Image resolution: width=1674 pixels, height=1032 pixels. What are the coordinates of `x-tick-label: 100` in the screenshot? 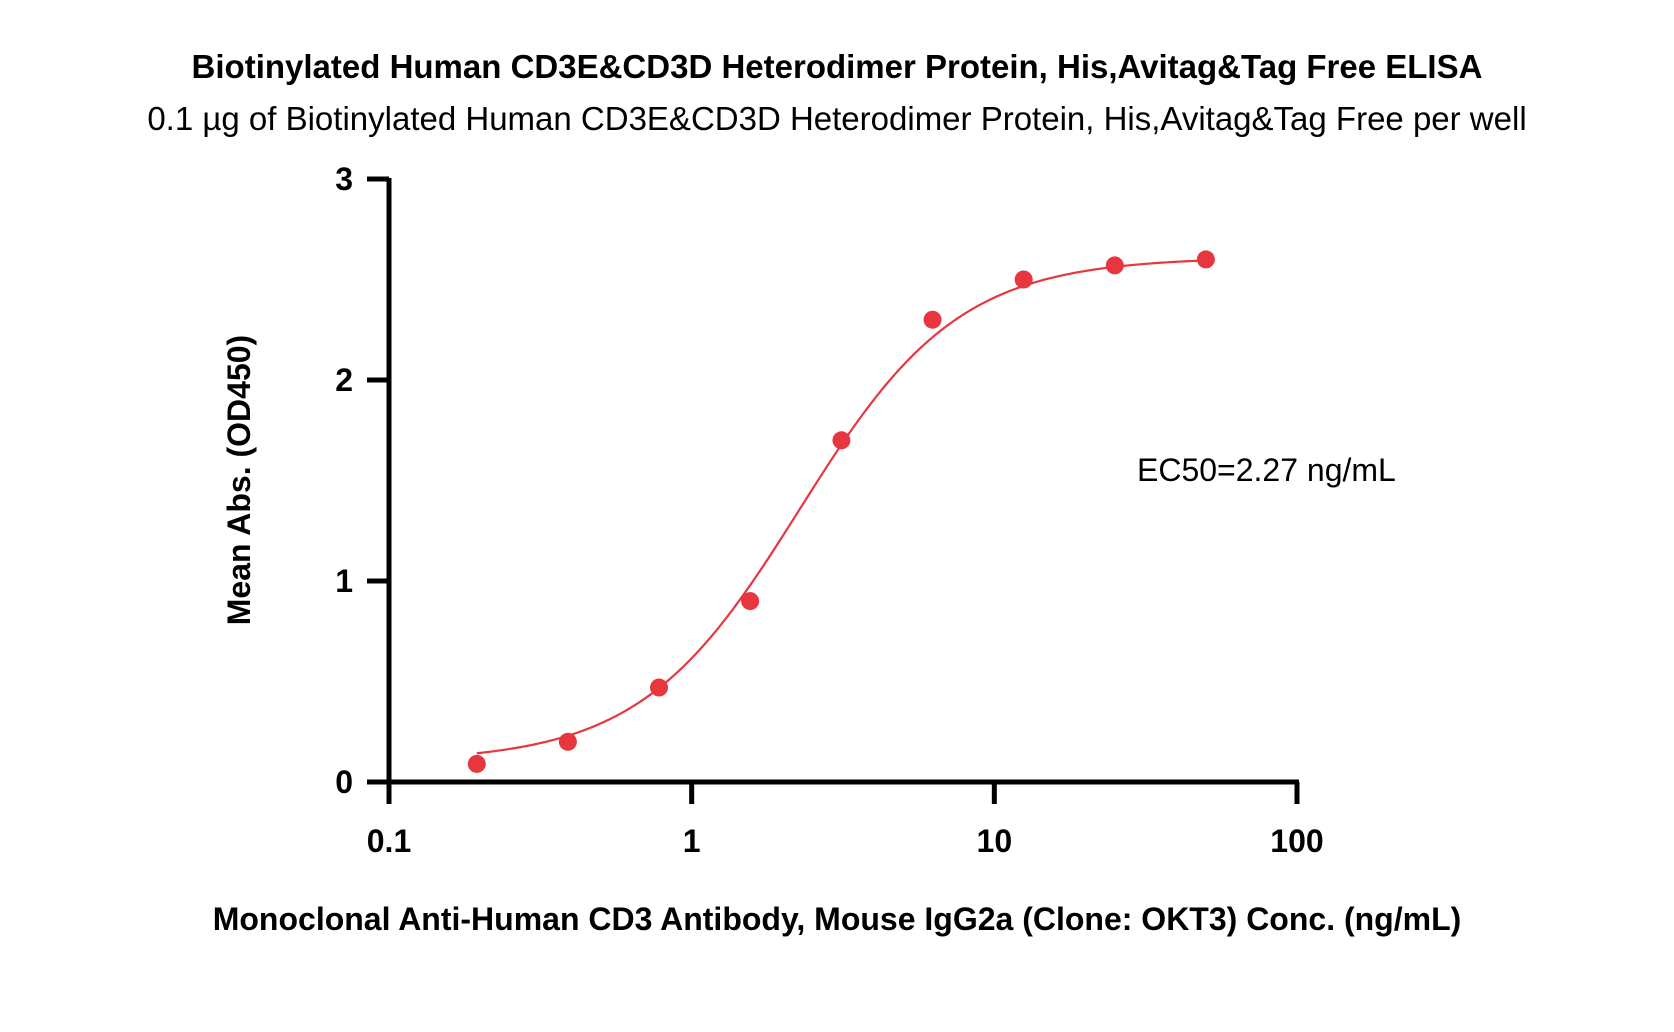 It's located at (1296, 841).